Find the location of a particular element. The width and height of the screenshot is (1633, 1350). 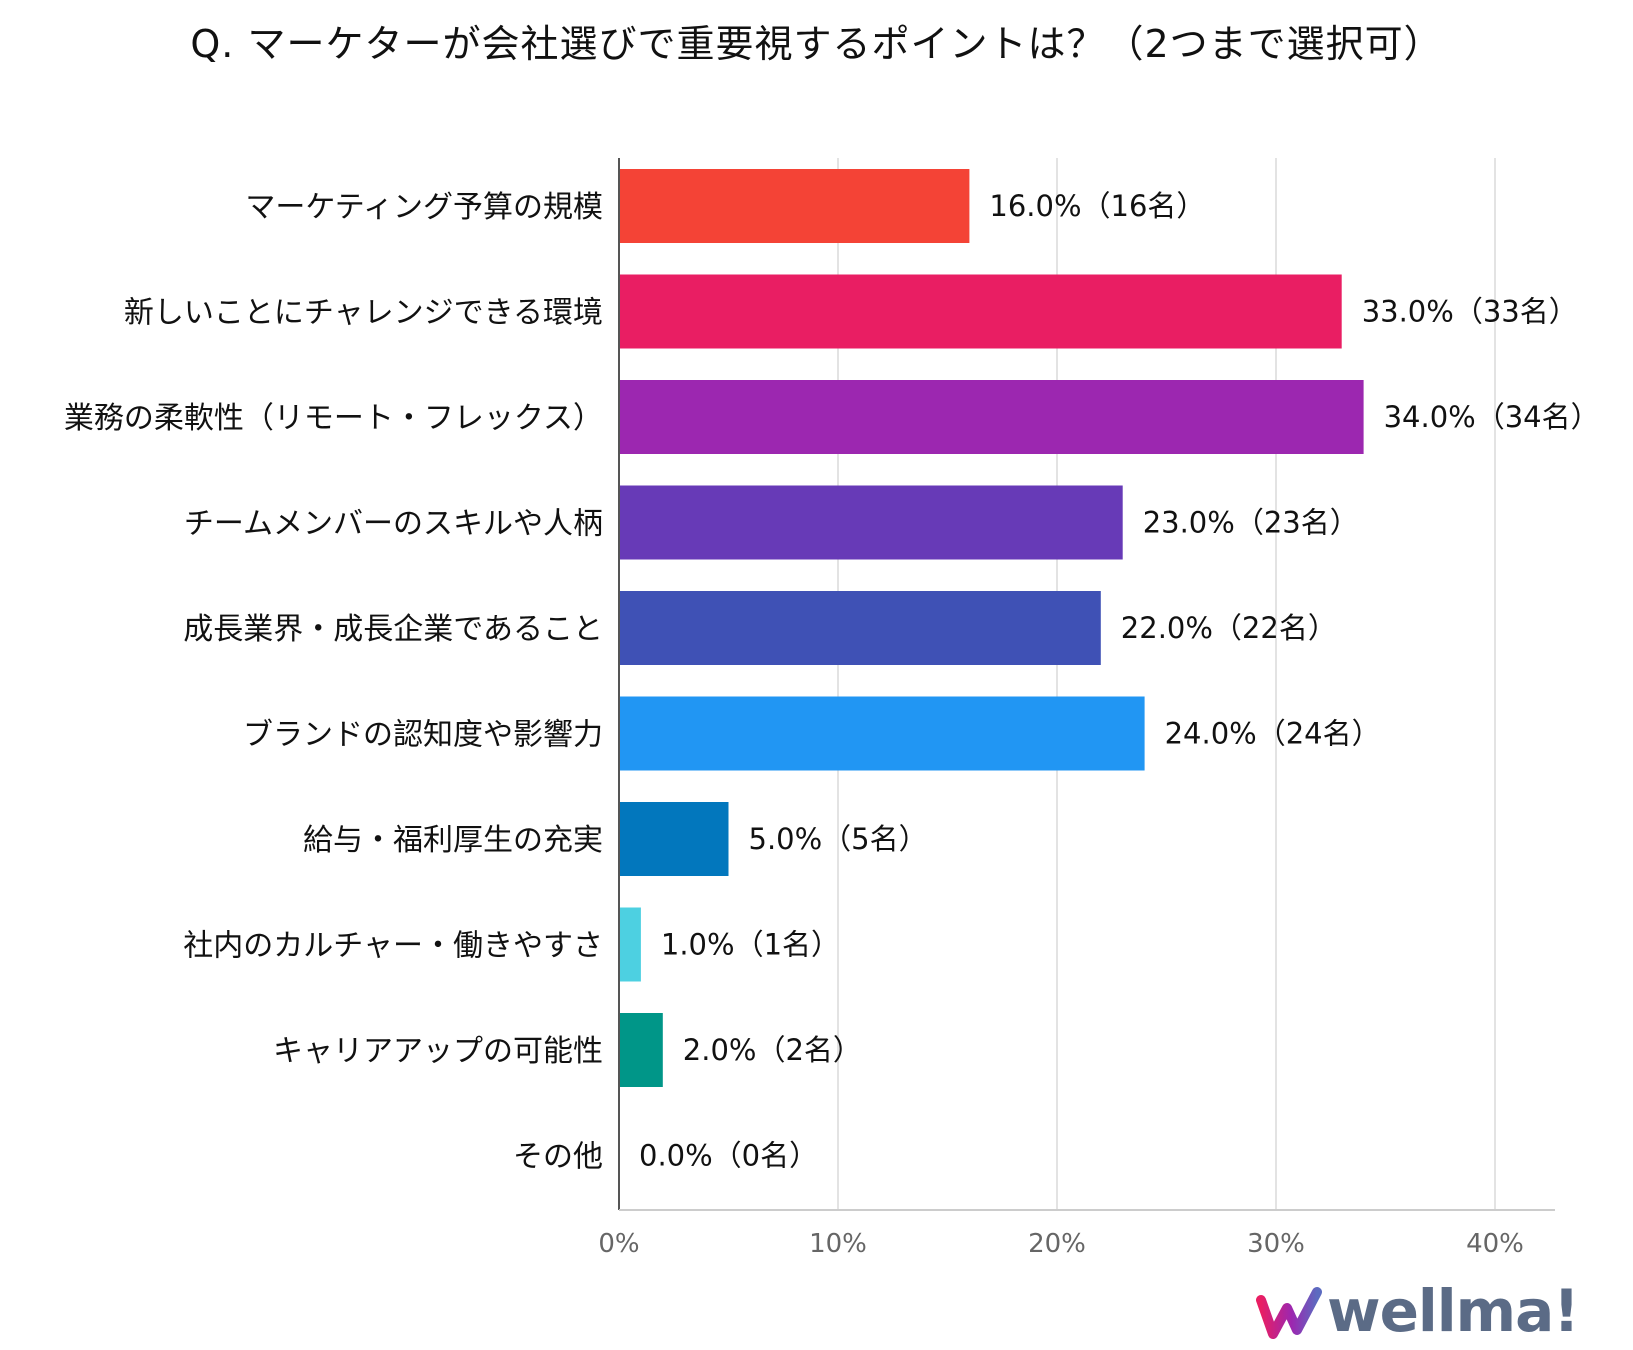

wellma-logo: wellma! is located at coordinates (1425, 1313).